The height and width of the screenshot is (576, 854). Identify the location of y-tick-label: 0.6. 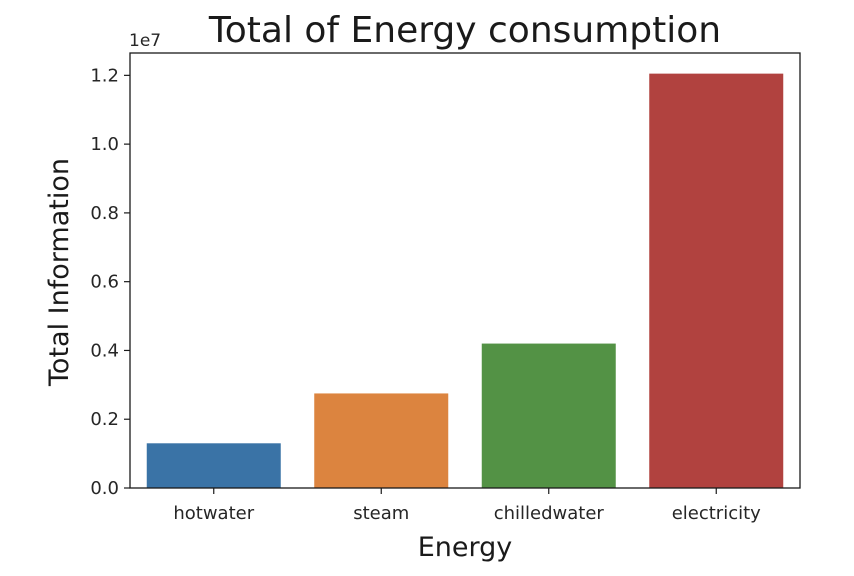
(104, 282).